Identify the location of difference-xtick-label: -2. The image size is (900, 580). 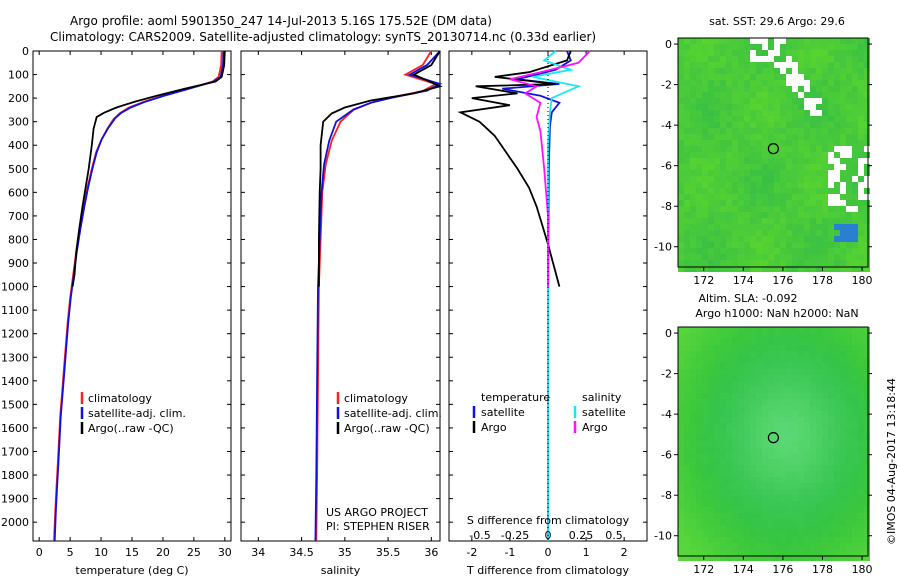
(471, 552).